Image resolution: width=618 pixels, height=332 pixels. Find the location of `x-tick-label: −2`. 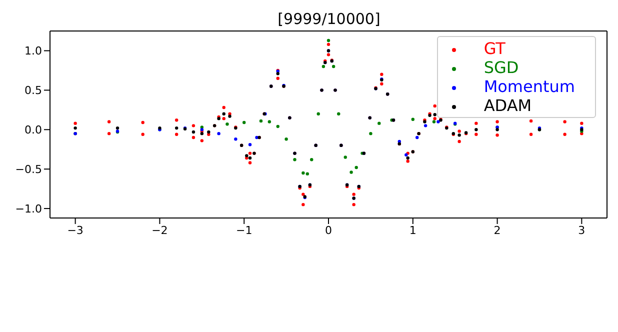

x-tick-label: −2 is located at coordinates (160, 230).